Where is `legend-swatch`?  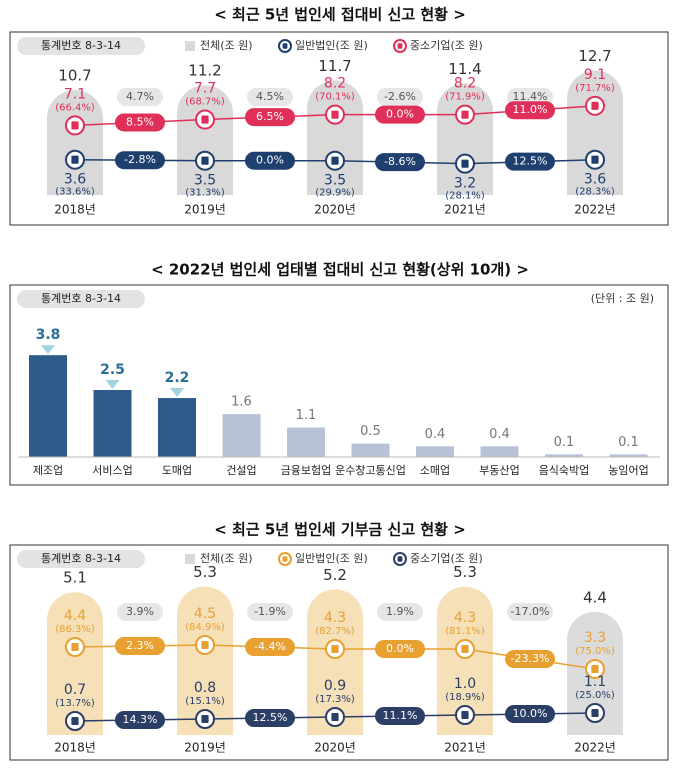 legend-swatch is located at coordinates (190, 559).